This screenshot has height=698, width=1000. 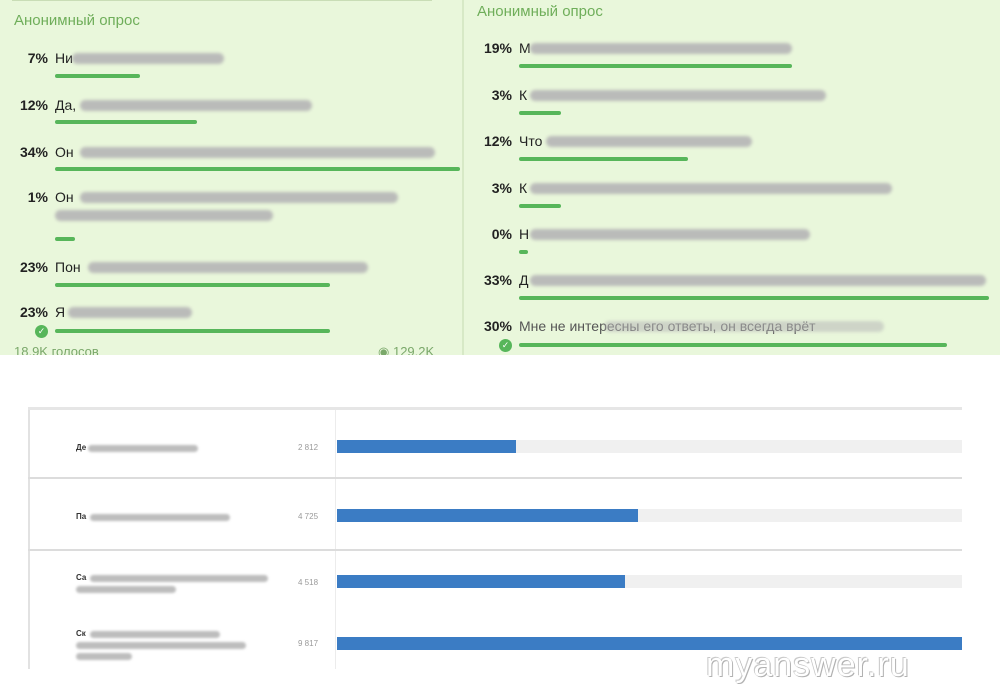 I want to click on option-text: Д, so click(x=524, y=280).